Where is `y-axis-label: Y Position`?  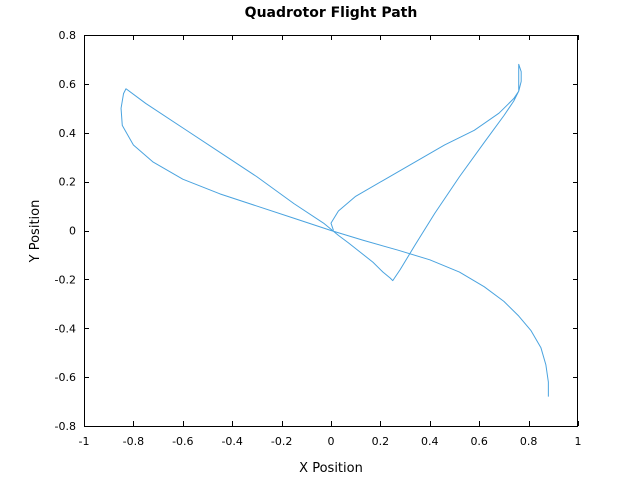 y-axis-label: Y Position is located at coordinates (35, 232).